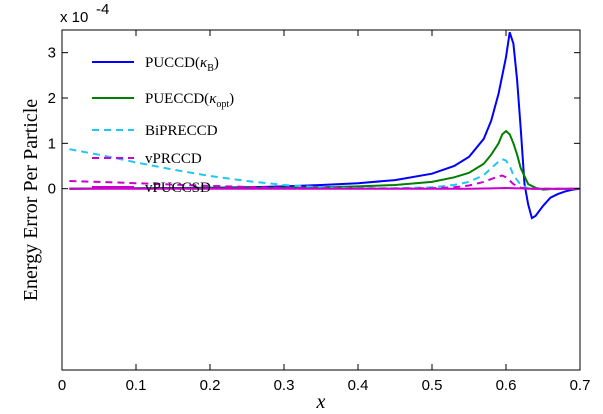 Image resolution: width=603 pixels, height=414 pixels. What do you see at coordinates (52, 98) in the screenshot?
I see `y-tick-label: 2` at bounding box center [52, 98].